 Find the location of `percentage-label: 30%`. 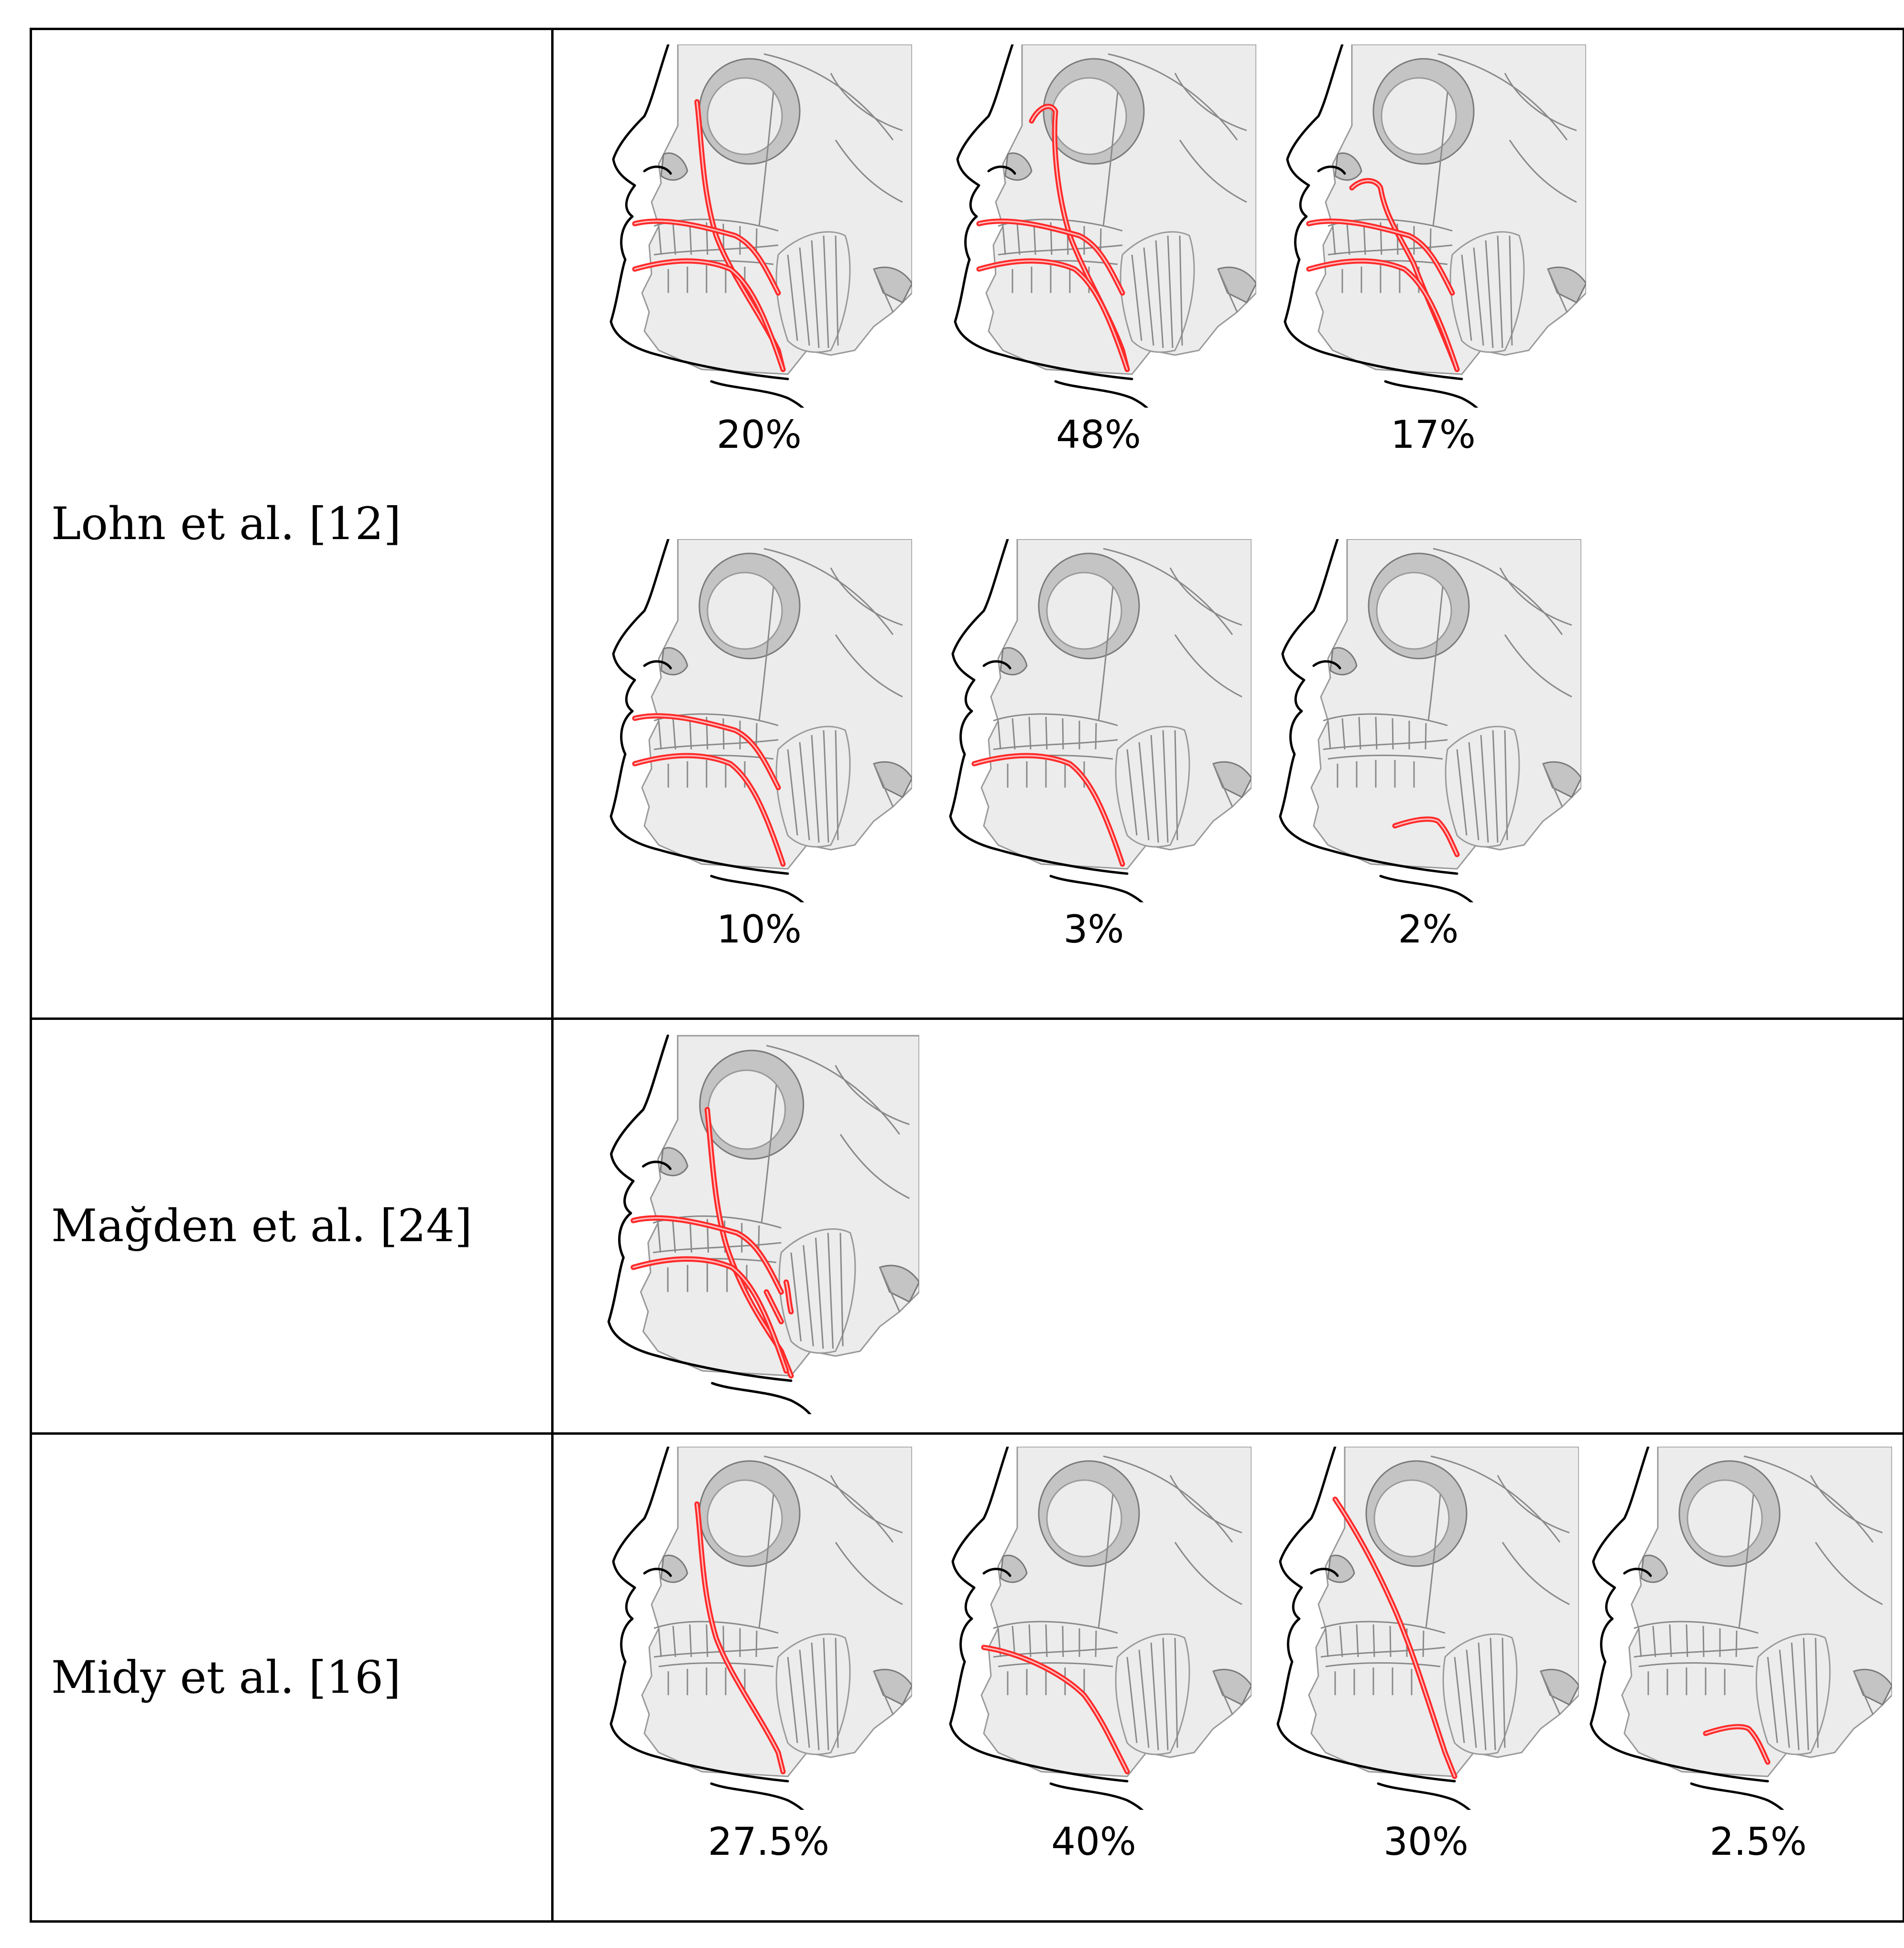

percentage-label: 30% is located at coordinates (1426, 1841).